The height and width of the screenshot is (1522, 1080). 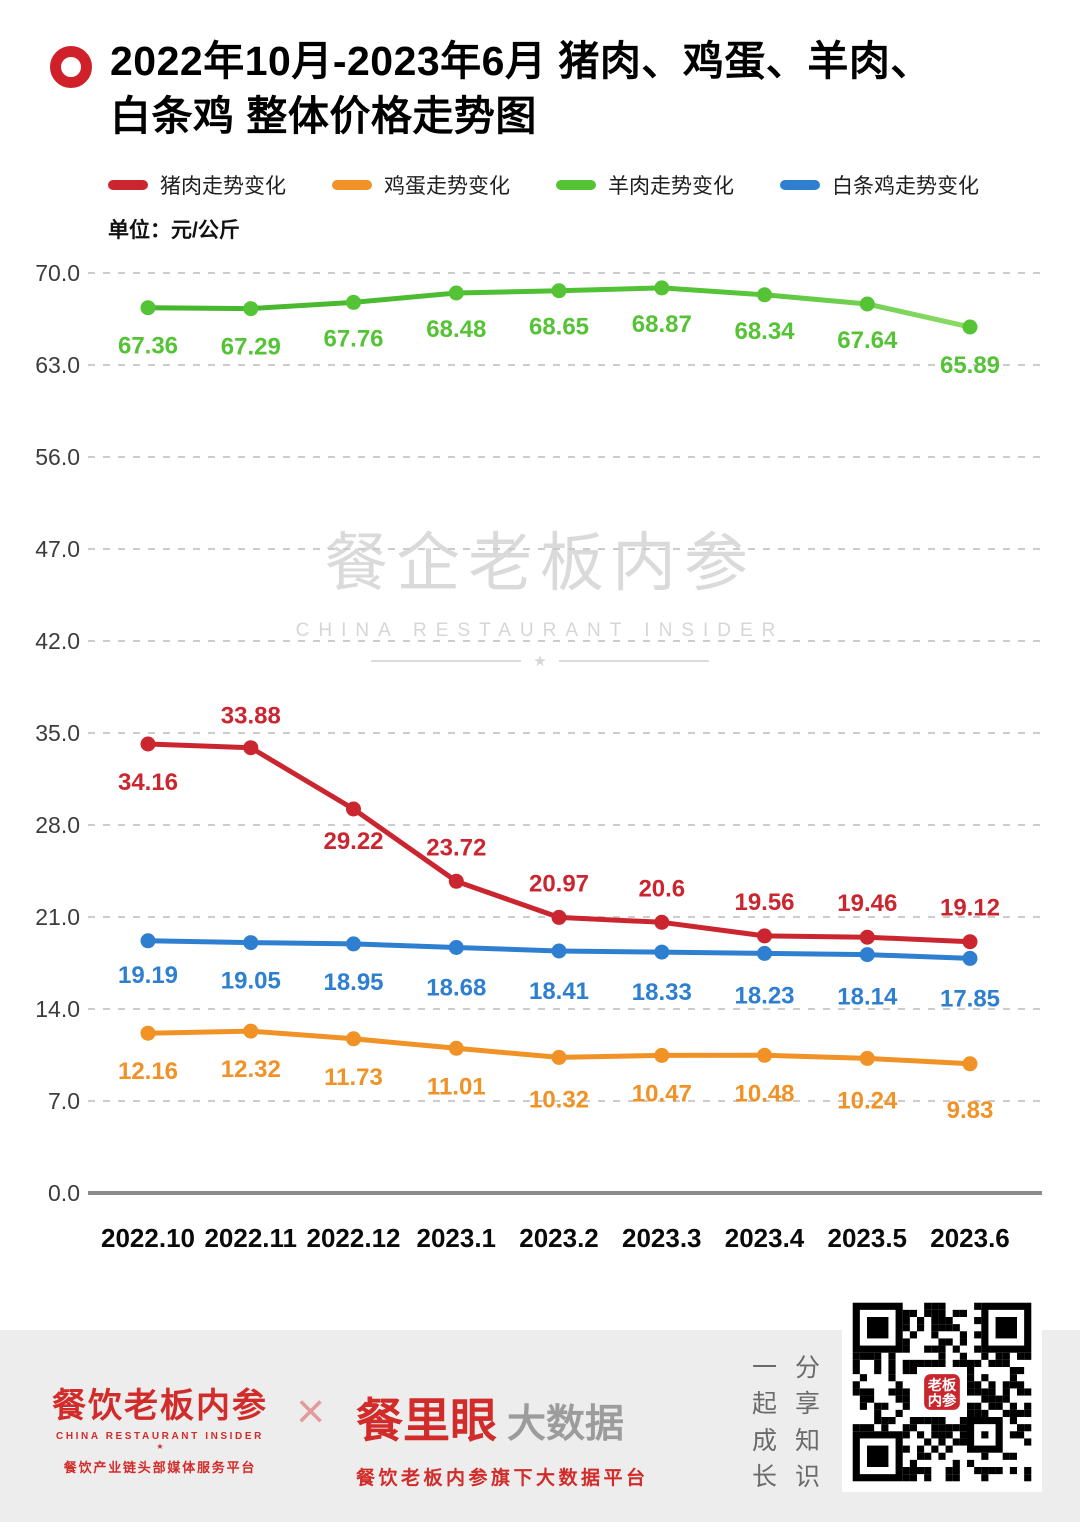 I want to click on pork-value-label: 20.6, so click(x=661, y=888).